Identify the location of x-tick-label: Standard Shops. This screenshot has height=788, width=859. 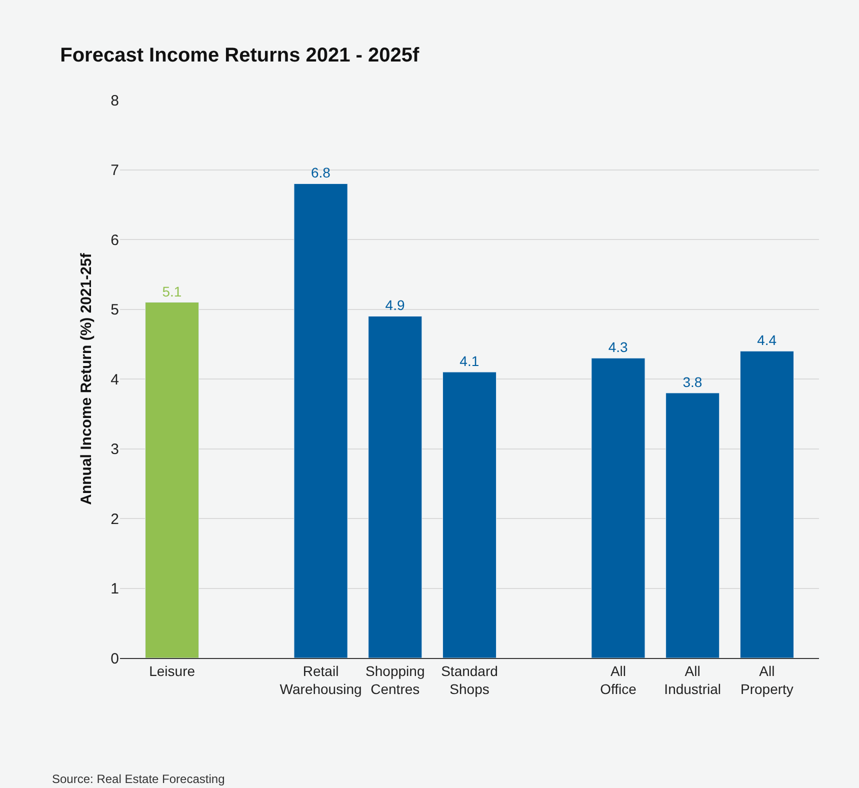
(469, 679).